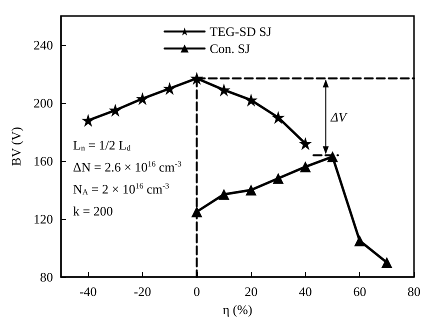 This screenshot has height=321, width=435. I want to click on annotation: ΔV, so click(339, 116).